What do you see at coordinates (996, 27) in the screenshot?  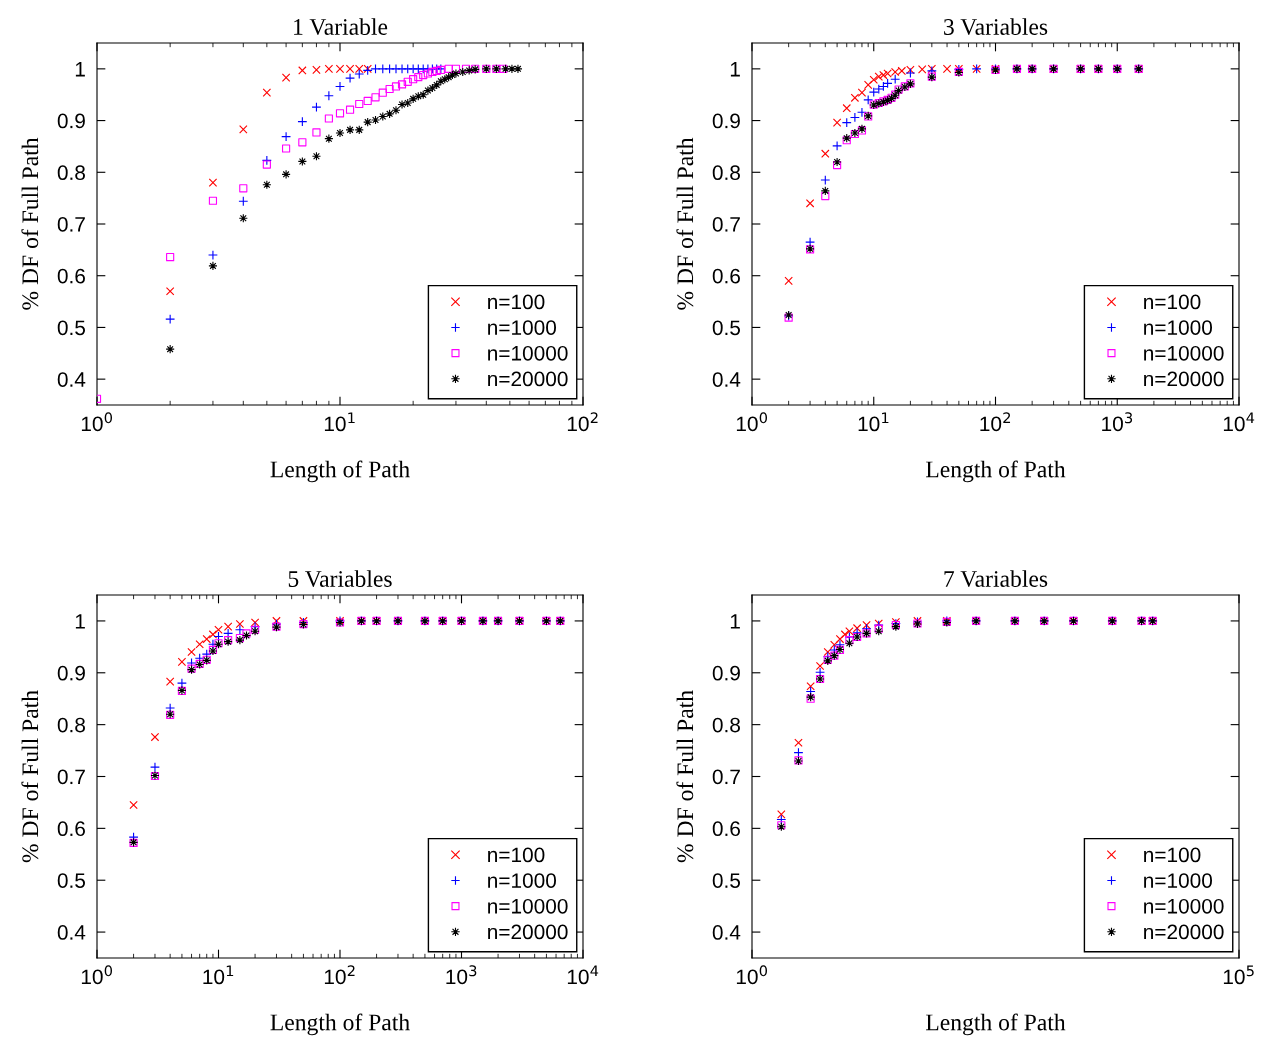 I see `chart-title: 3 Variables` at bounding box center [996, 27].